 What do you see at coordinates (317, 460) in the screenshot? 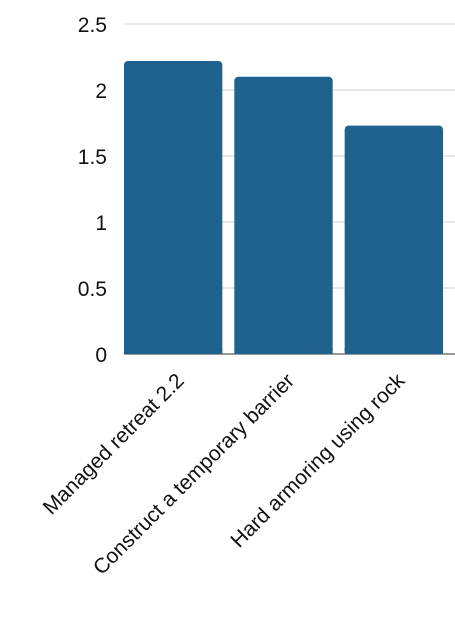
I see `x-category-label: Hard armoring using rock` at bounding box center [317, 460].